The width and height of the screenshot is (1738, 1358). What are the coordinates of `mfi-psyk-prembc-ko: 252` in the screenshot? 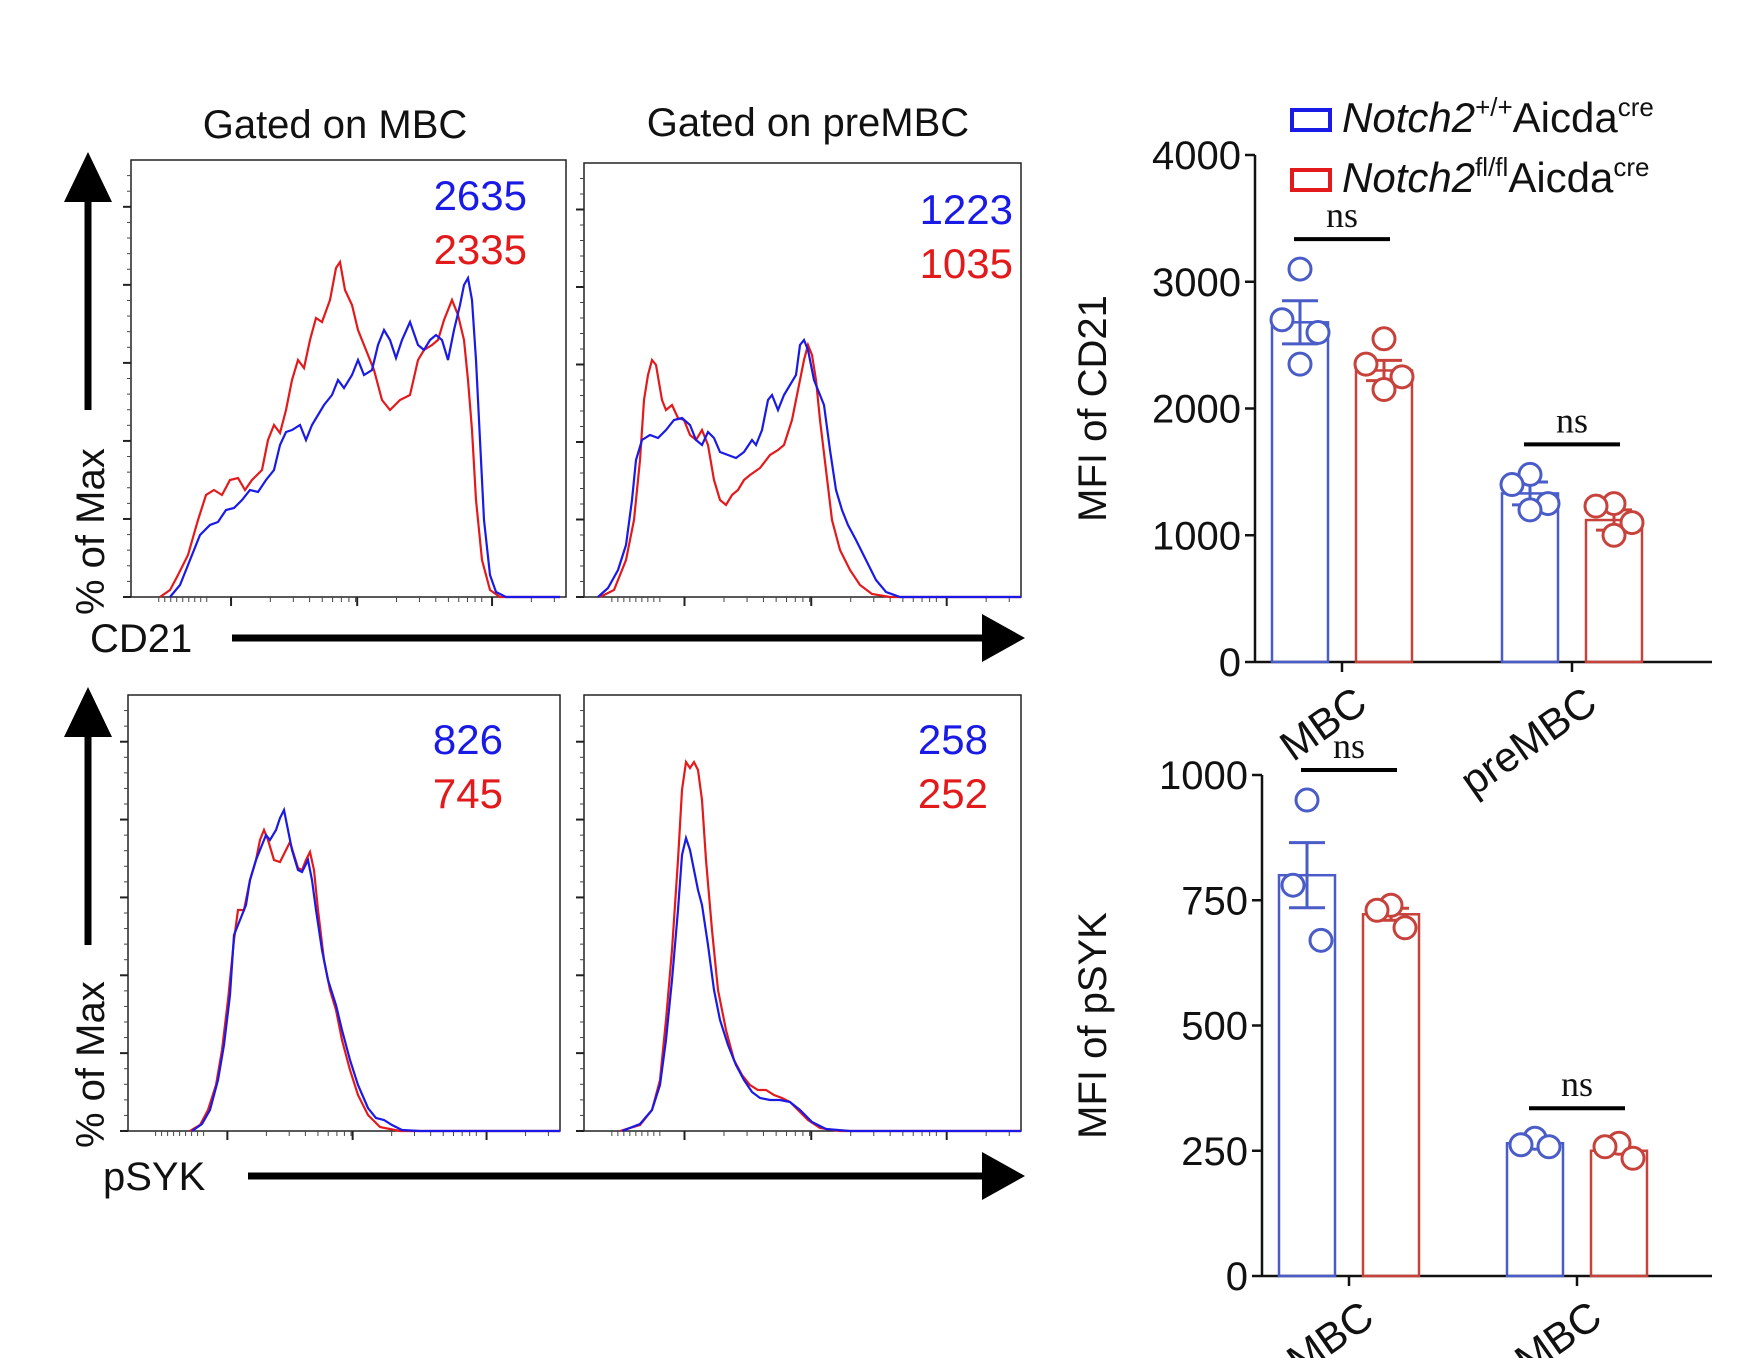 It's located at (953, 793).